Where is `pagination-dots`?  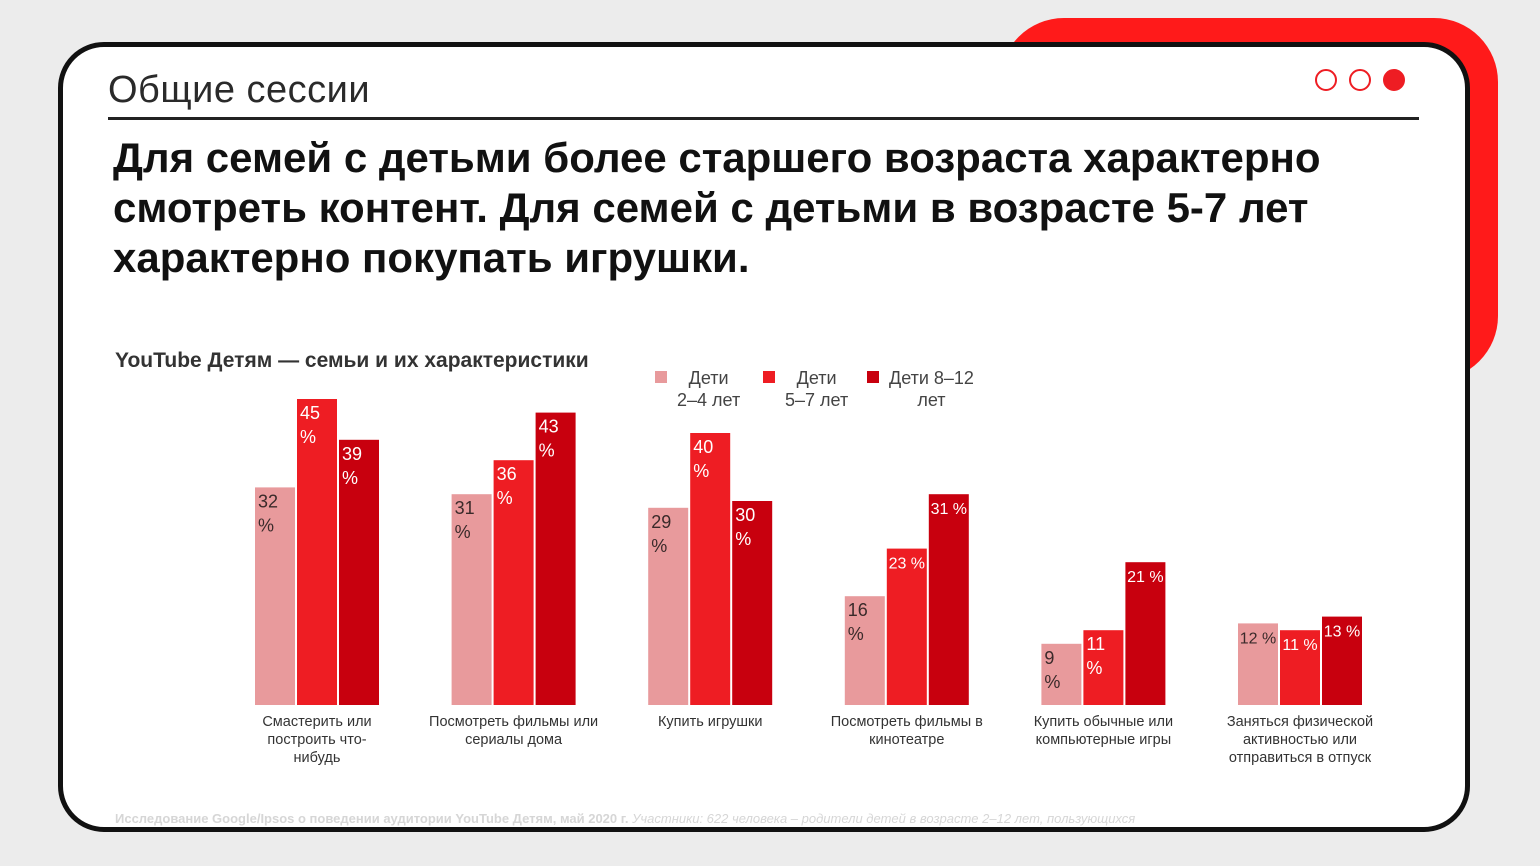 pagination-dots is located at coordinates (1360, 80).